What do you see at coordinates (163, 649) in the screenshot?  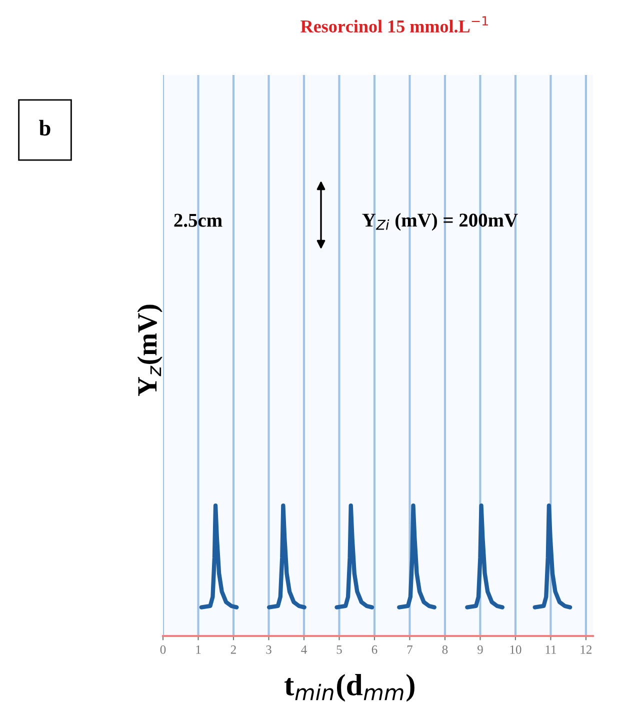 I see `x-tick-label: 0` at bounding box center [163, 649].